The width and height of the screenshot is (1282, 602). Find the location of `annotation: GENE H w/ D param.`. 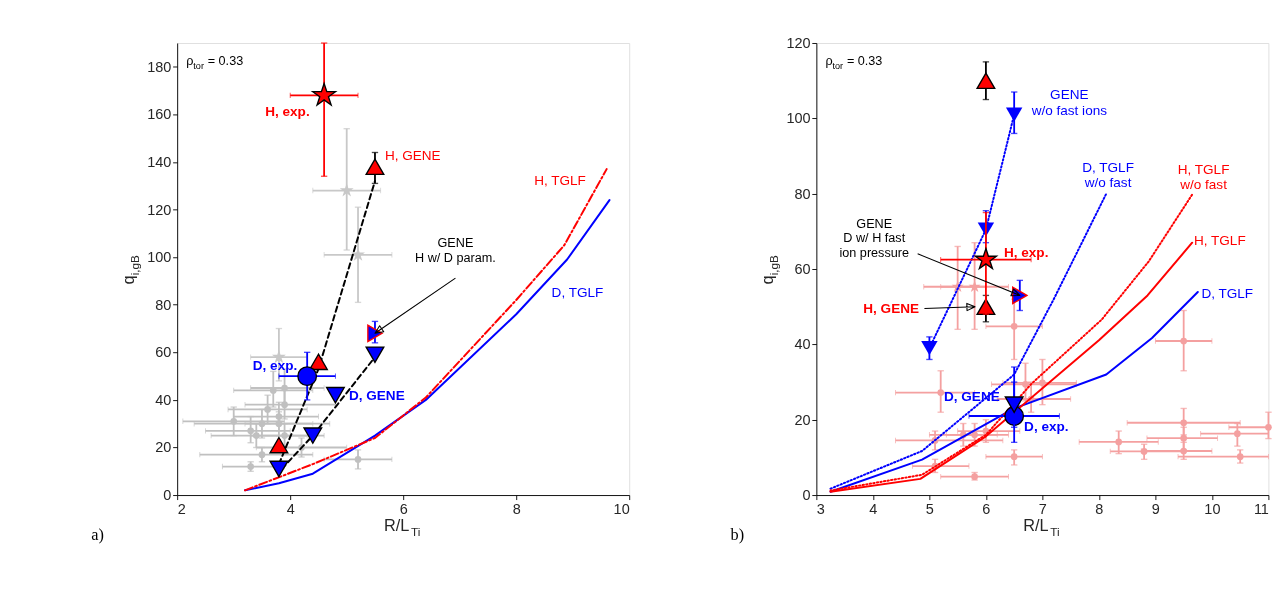

annotation: GENE H w/ D param. is located at coordinates (455, 250).